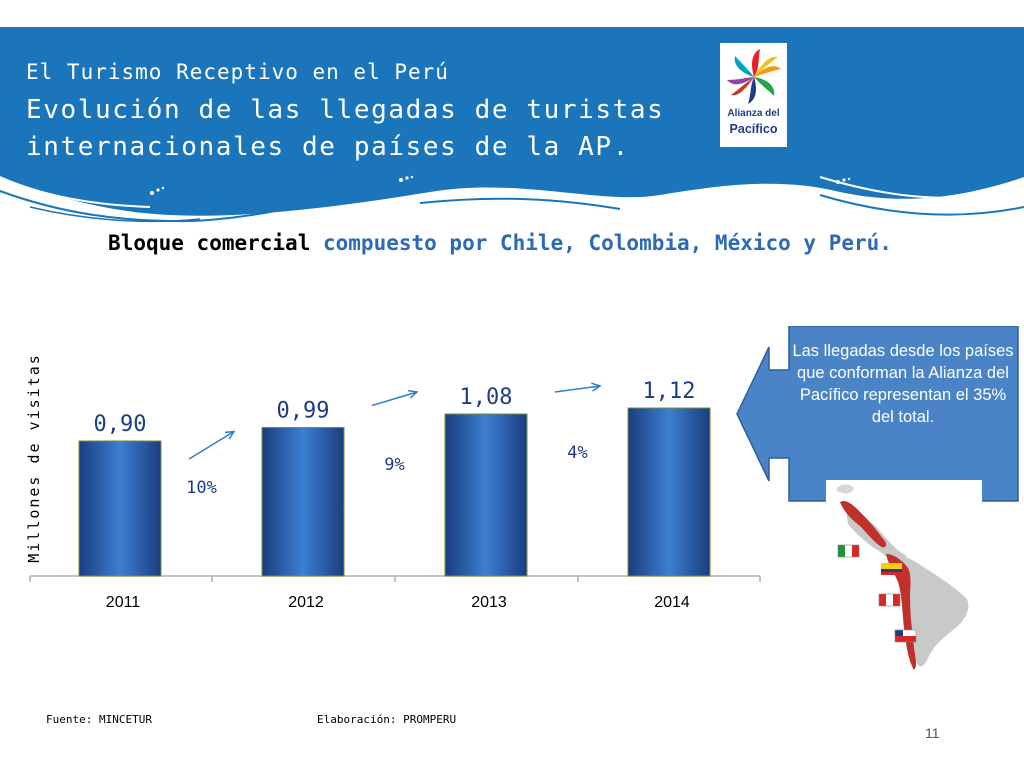 The width and height of the screenshot is (1024, 768). Describe the element at coordinates (753, 129) in the screenshot. I see `logo-text-line2: Pacífico` at that location.